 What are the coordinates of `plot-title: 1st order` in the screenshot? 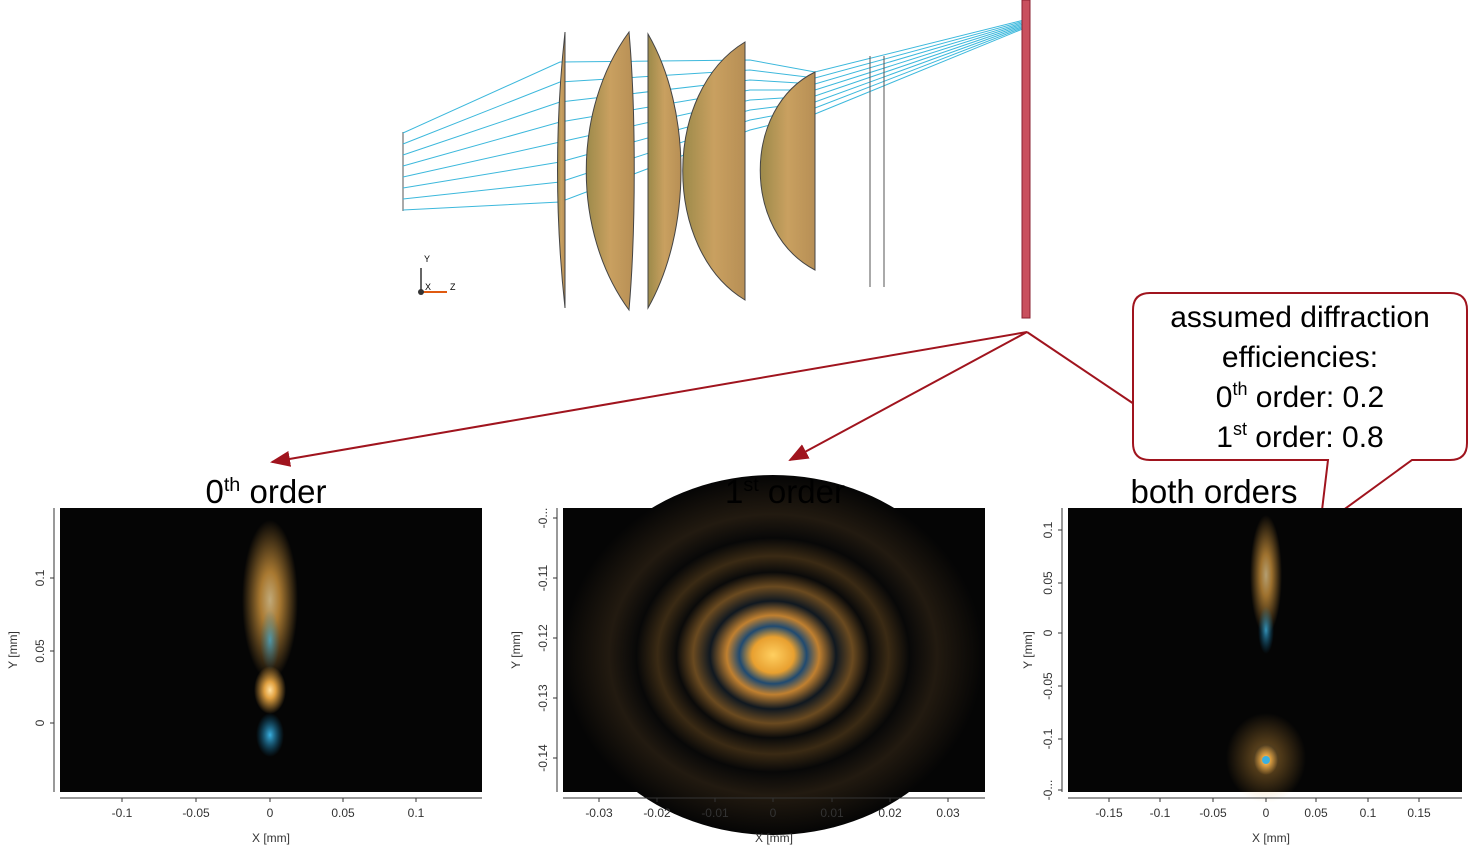 It's located at (785, 491).